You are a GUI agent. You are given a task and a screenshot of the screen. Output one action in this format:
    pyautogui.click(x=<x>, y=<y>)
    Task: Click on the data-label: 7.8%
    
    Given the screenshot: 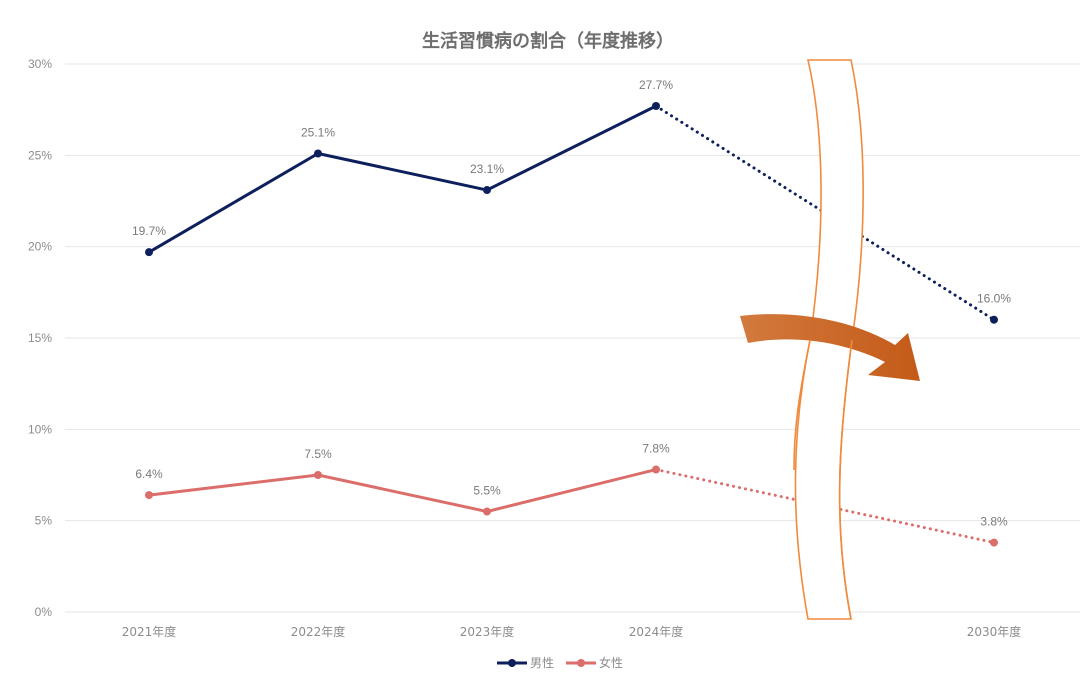 What is the action you would take?
    pyautogui.click(x=656, y=449)
    